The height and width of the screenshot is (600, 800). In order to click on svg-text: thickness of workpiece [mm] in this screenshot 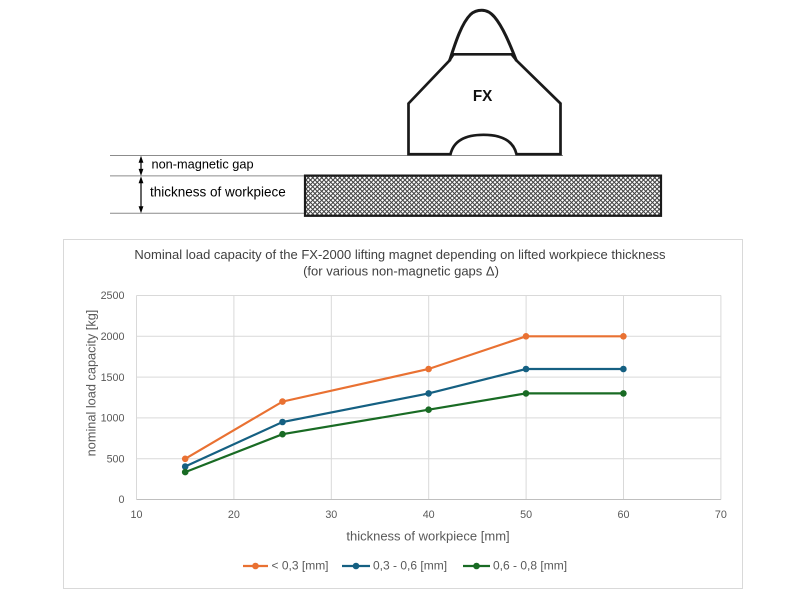, I will do `click(427, 535)`.